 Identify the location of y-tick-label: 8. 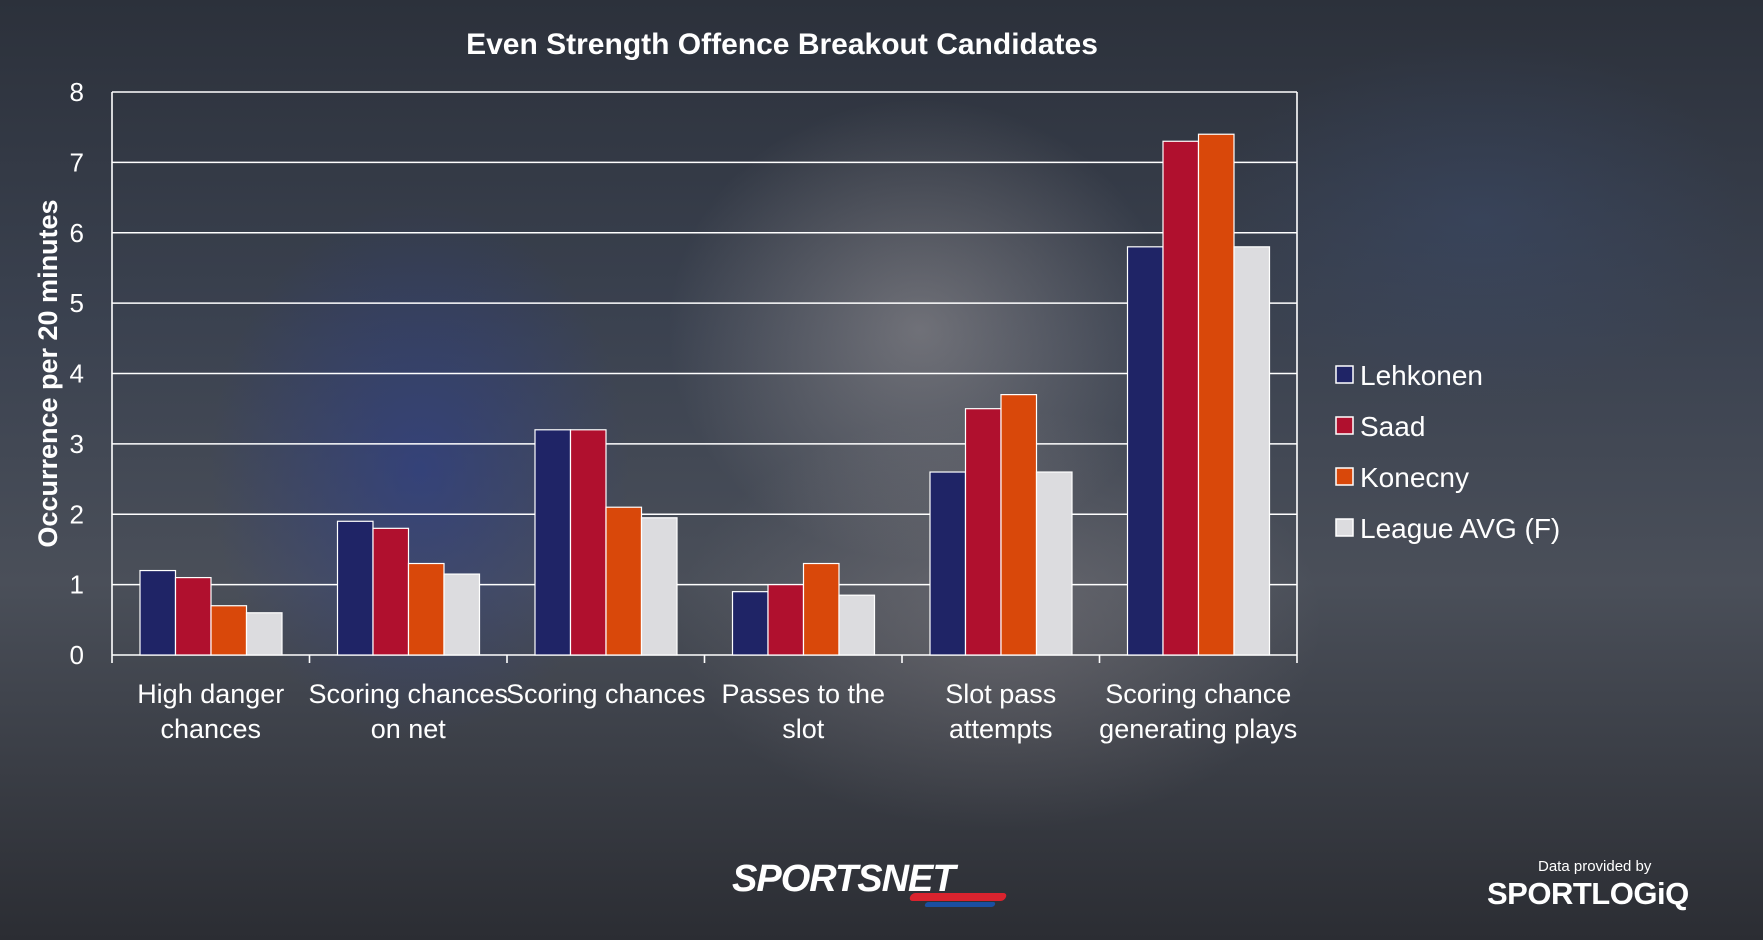
(77, 92).